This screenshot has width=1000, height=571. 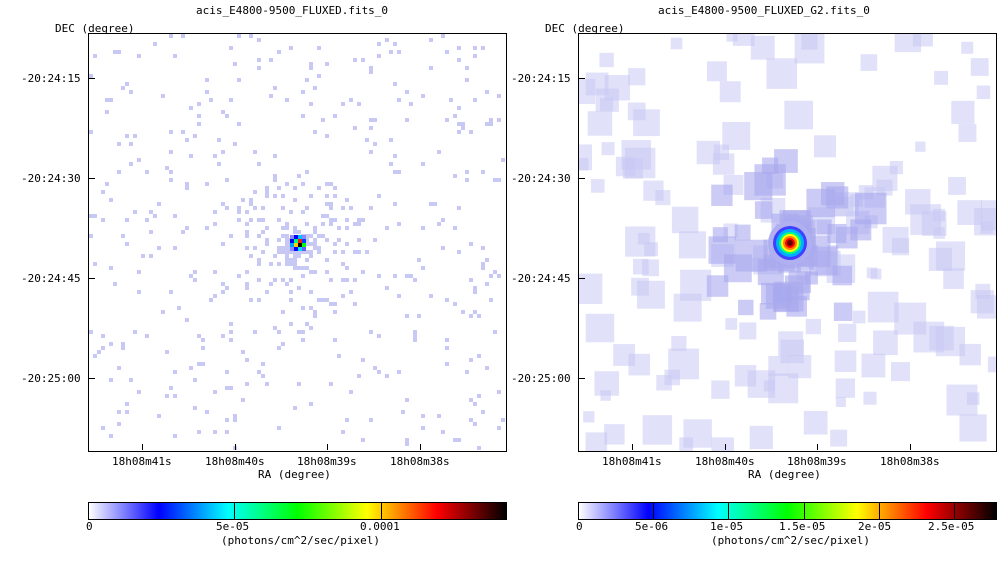 What do you see at coordinates (787, 511) in the screenshot?
I see `panel-right-colorbar` at bounding box center [787, 511].